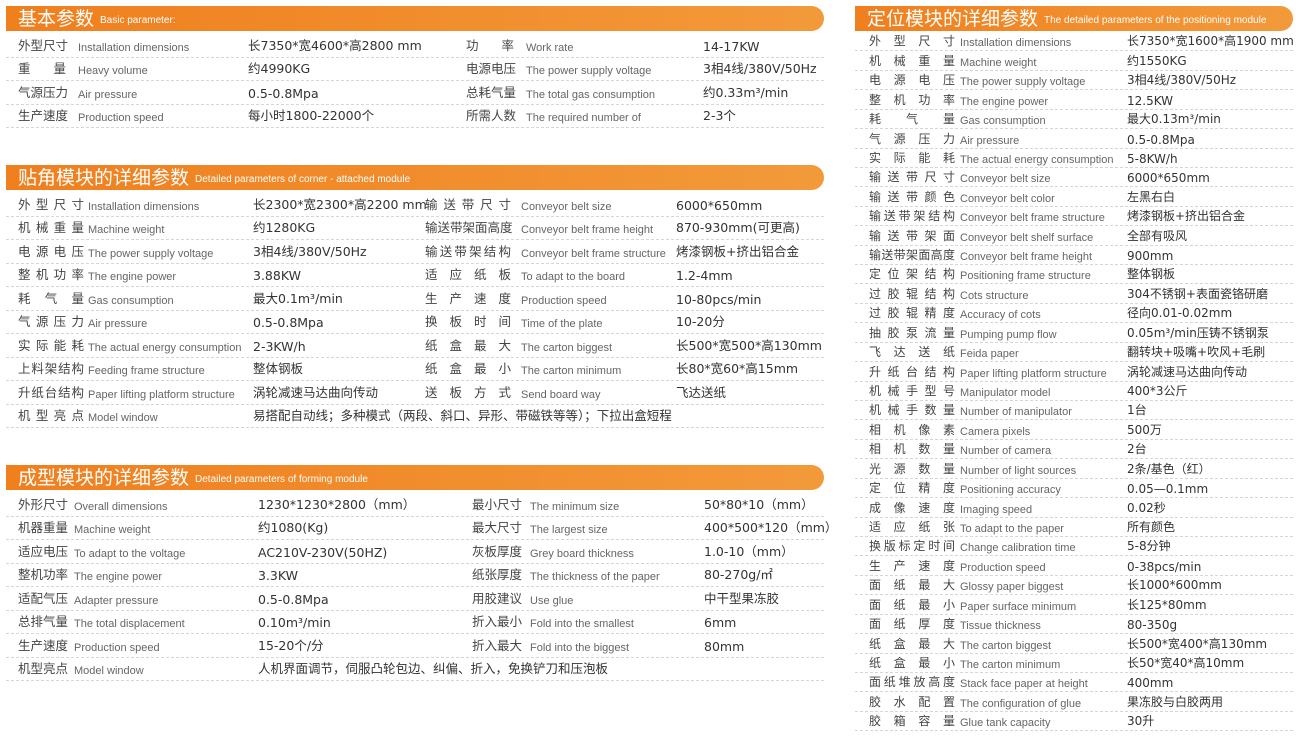 The image size is (1300, 743). I want to click on param-label-en: To adapt to the board, so click(573, 277).